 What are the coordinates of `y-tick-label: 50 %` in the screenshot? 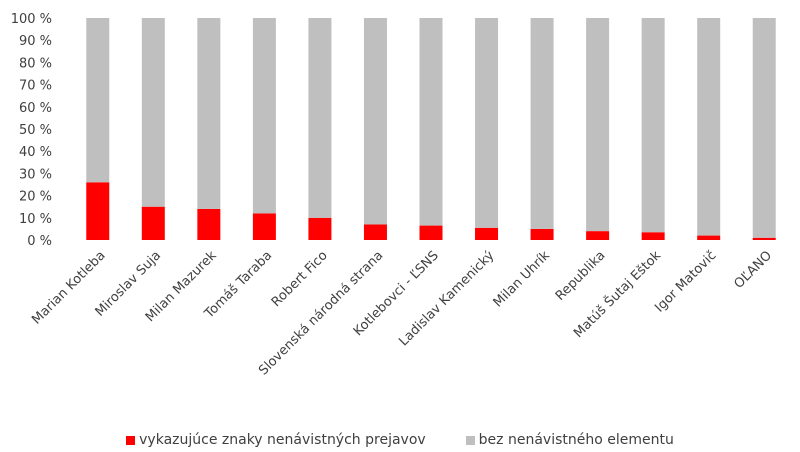 It's located at (35, 130).